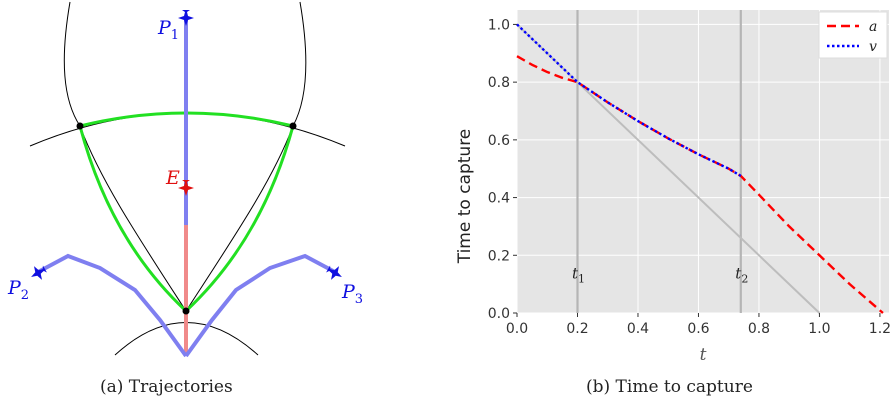  What do you see at coordinates (819, 329) in the screenshot?
I see `x-tick-label: 1.0` at bounding box center [819, 329].